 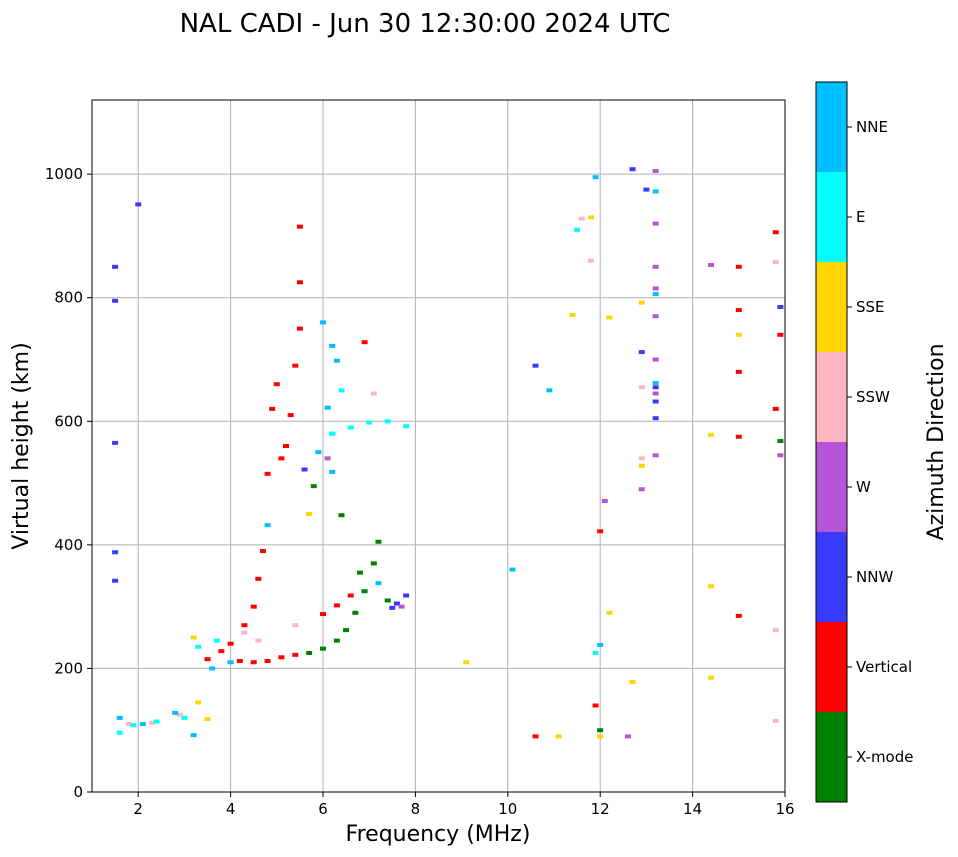 What do you see at coordinates (323, 809) in the screenshot?
I see `x-tick-label: 6` at bounding box center [323, 809].